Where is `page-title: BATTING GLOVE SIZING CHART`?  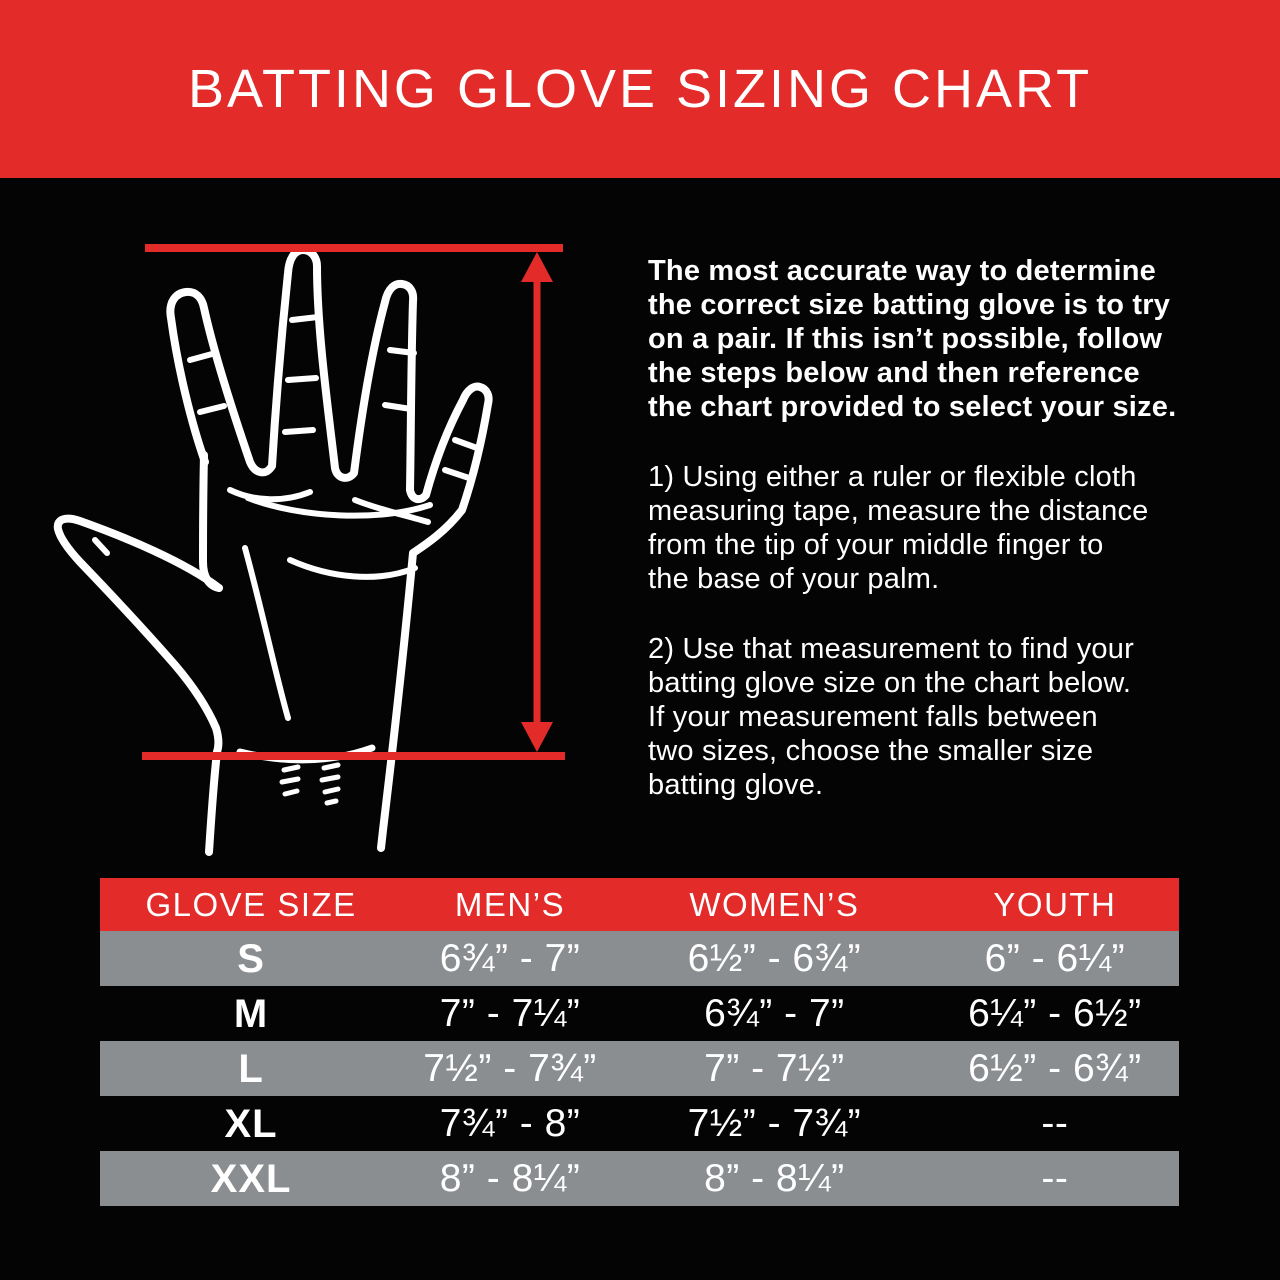 page-title: BATTING GLOVE SIZING CHART is located at coordinates (640, 89).